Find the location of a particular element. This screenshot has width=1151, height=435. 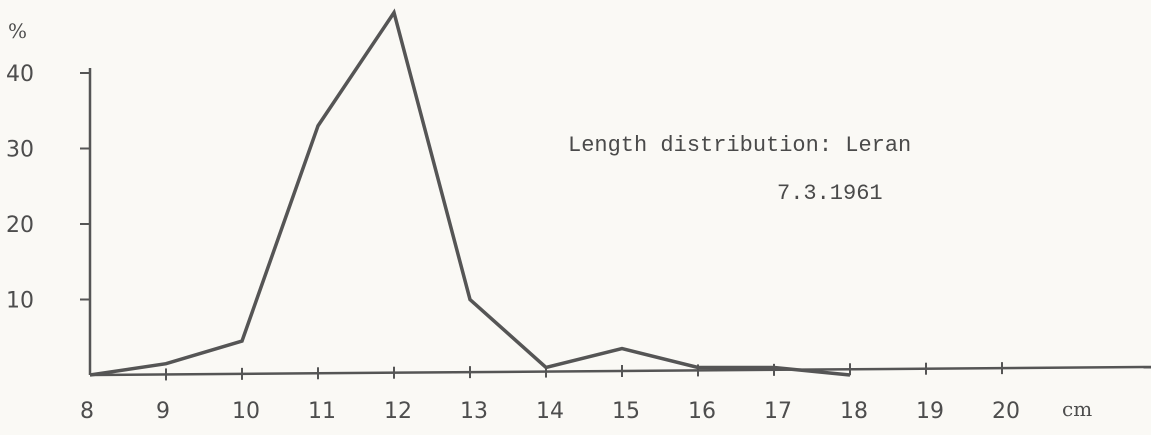

x-tick-label-15: 15 is located at coordinates (626, 411).